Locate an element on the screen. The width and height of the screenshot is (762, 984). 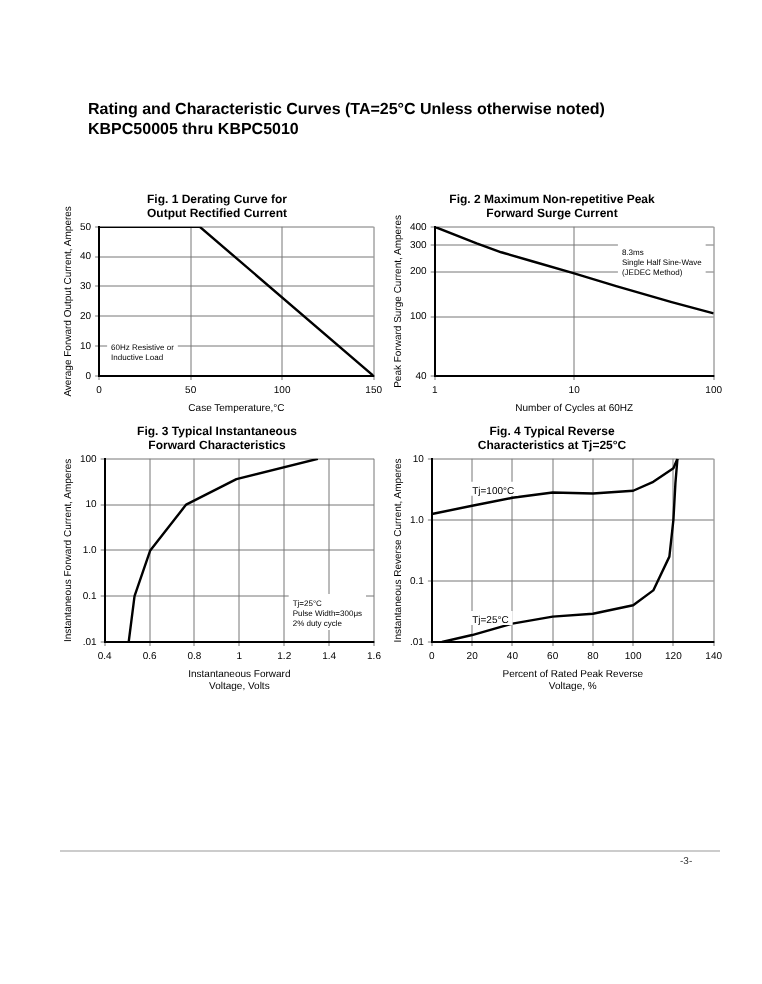
text: Rating and Characteristic Curves (TA=25°C Unless otherwise noted) is located at coordinates (346, 110).